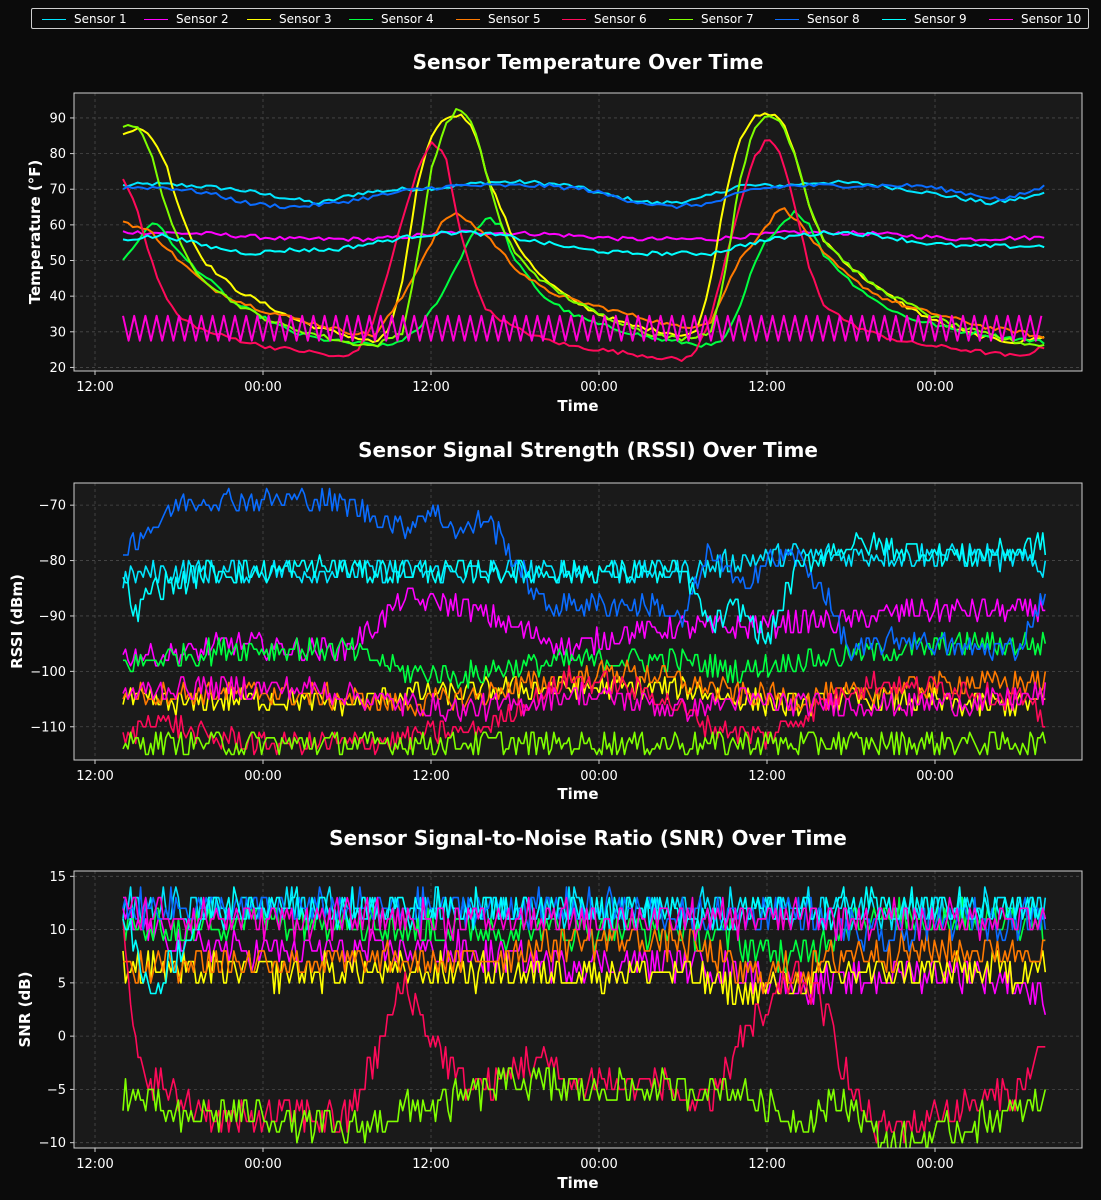 The image size is (1101, 1200). What do you see at coordinates (62, 1037) in the screenshot?
I see `y-tick-label: 0` at bounding box center [62, 1037].